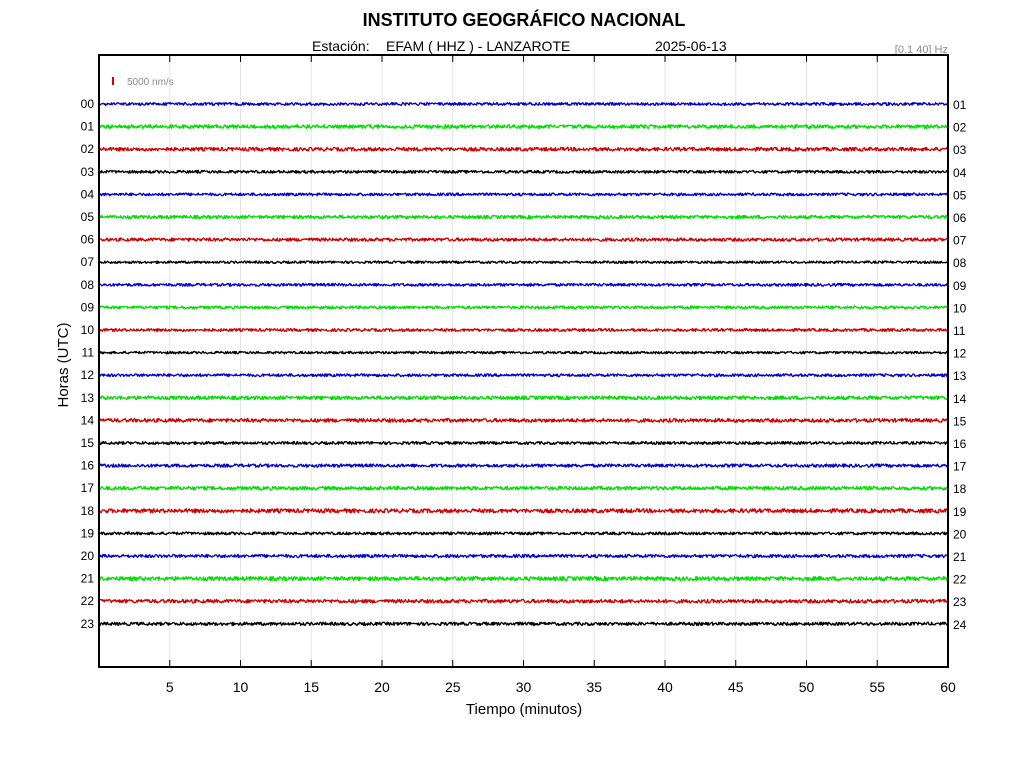 Image resolution: width=1024 pixels, height=768 pixels. Describe the element at coordinates (524, 709) in the screenshot. I see `x-axis-label: Tiempo (minutos)` at that location.